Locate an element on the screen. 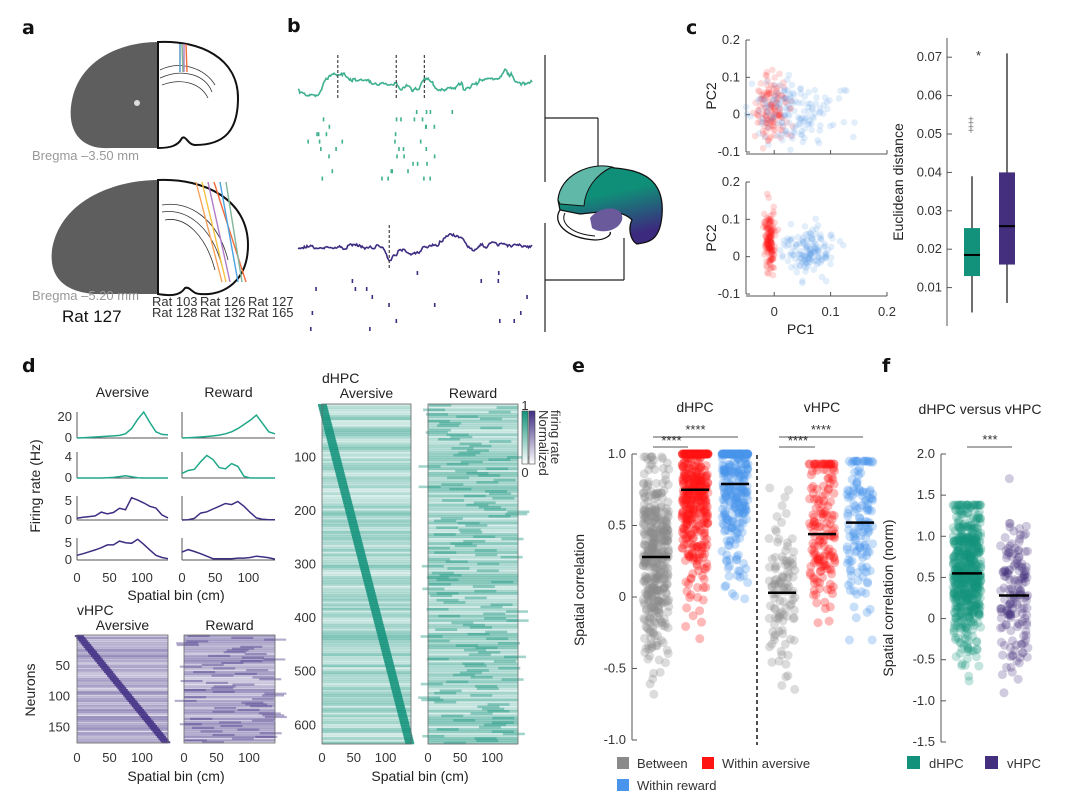  atlas-hippocampus-lines-bottom is located at coordinates (195, 237).